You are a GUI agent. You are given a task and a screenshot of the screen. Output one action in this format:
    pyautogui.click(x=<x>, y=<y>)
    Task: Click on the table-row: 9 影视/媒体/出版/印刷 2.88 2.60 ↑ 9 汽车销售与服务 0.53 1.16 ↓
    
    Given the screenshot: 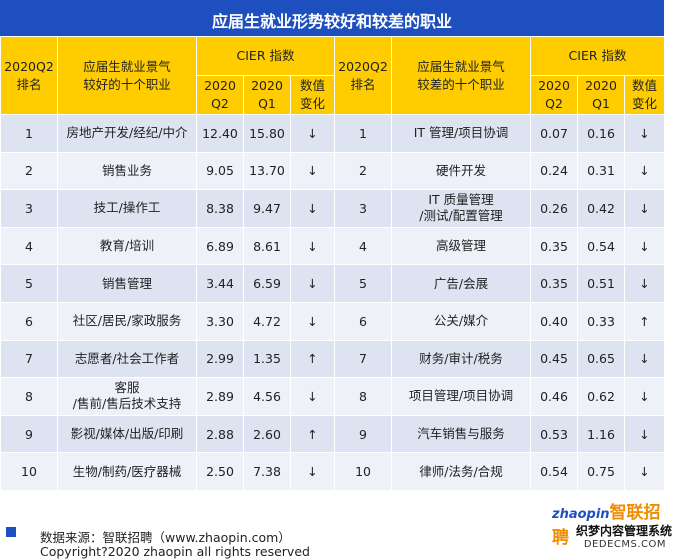 What is the action you would take?
    pyautogui.click(x=333, y=434)
    